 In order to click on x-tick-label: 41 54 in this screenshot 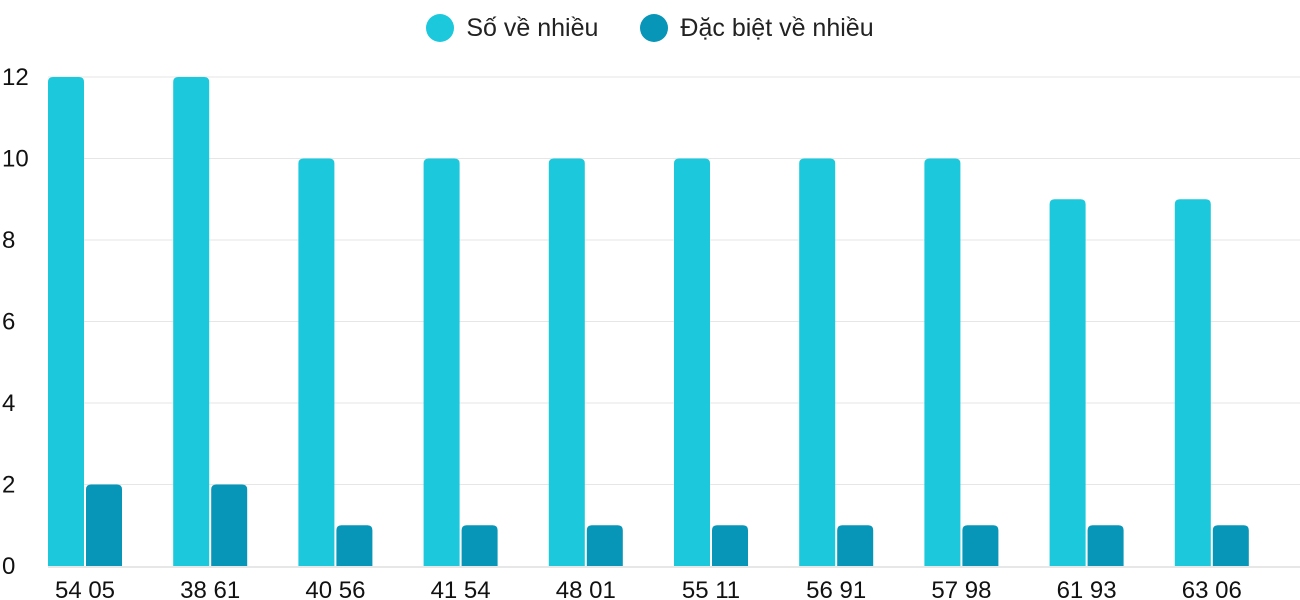, I will do `click(461, 588)`.